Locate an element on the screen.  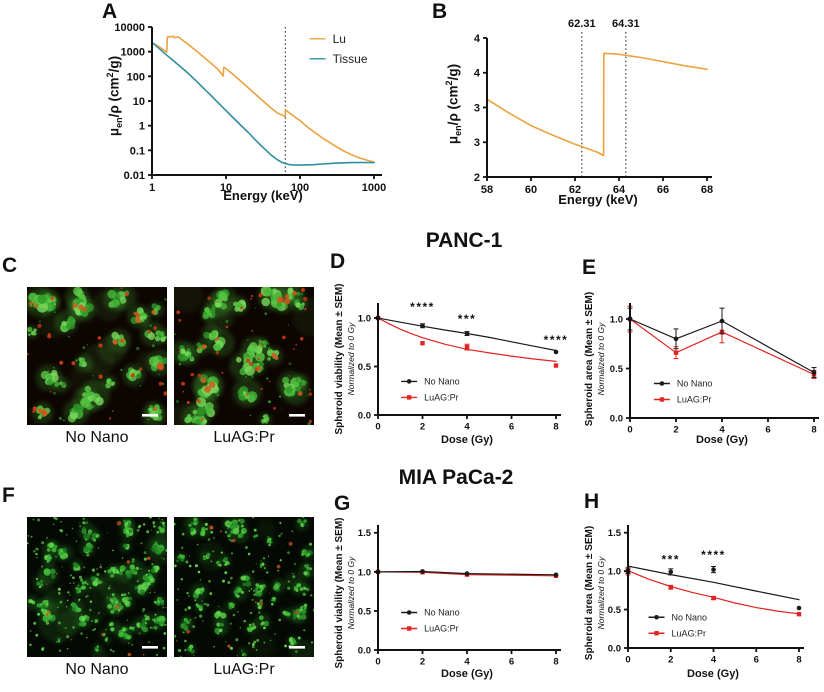
micrograph-panc1-luagpr is located at coordinates (244, 356).